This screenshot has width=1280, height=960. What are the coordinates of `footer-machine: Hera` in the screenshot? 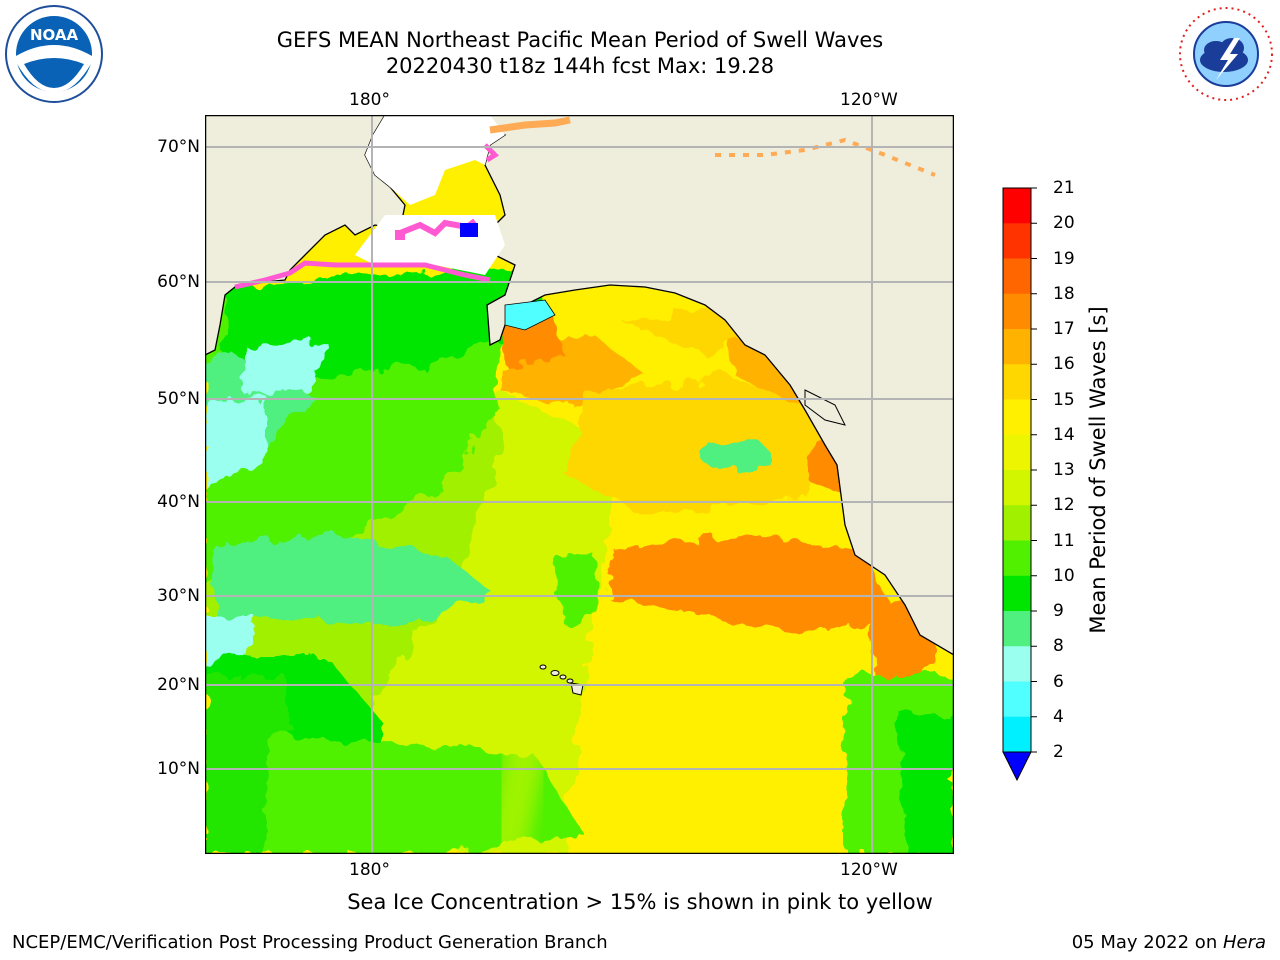 It's located at (1244, 942).